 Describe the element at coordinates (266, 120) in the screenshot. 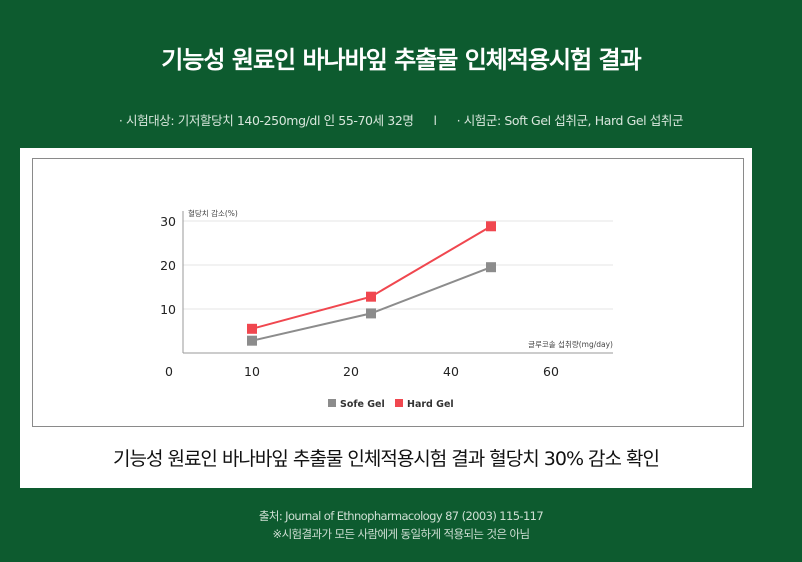

I see `subject-left: · 시험대상: 기저할당치 140-250mg/dl 인 55-70세 32명` at that location.